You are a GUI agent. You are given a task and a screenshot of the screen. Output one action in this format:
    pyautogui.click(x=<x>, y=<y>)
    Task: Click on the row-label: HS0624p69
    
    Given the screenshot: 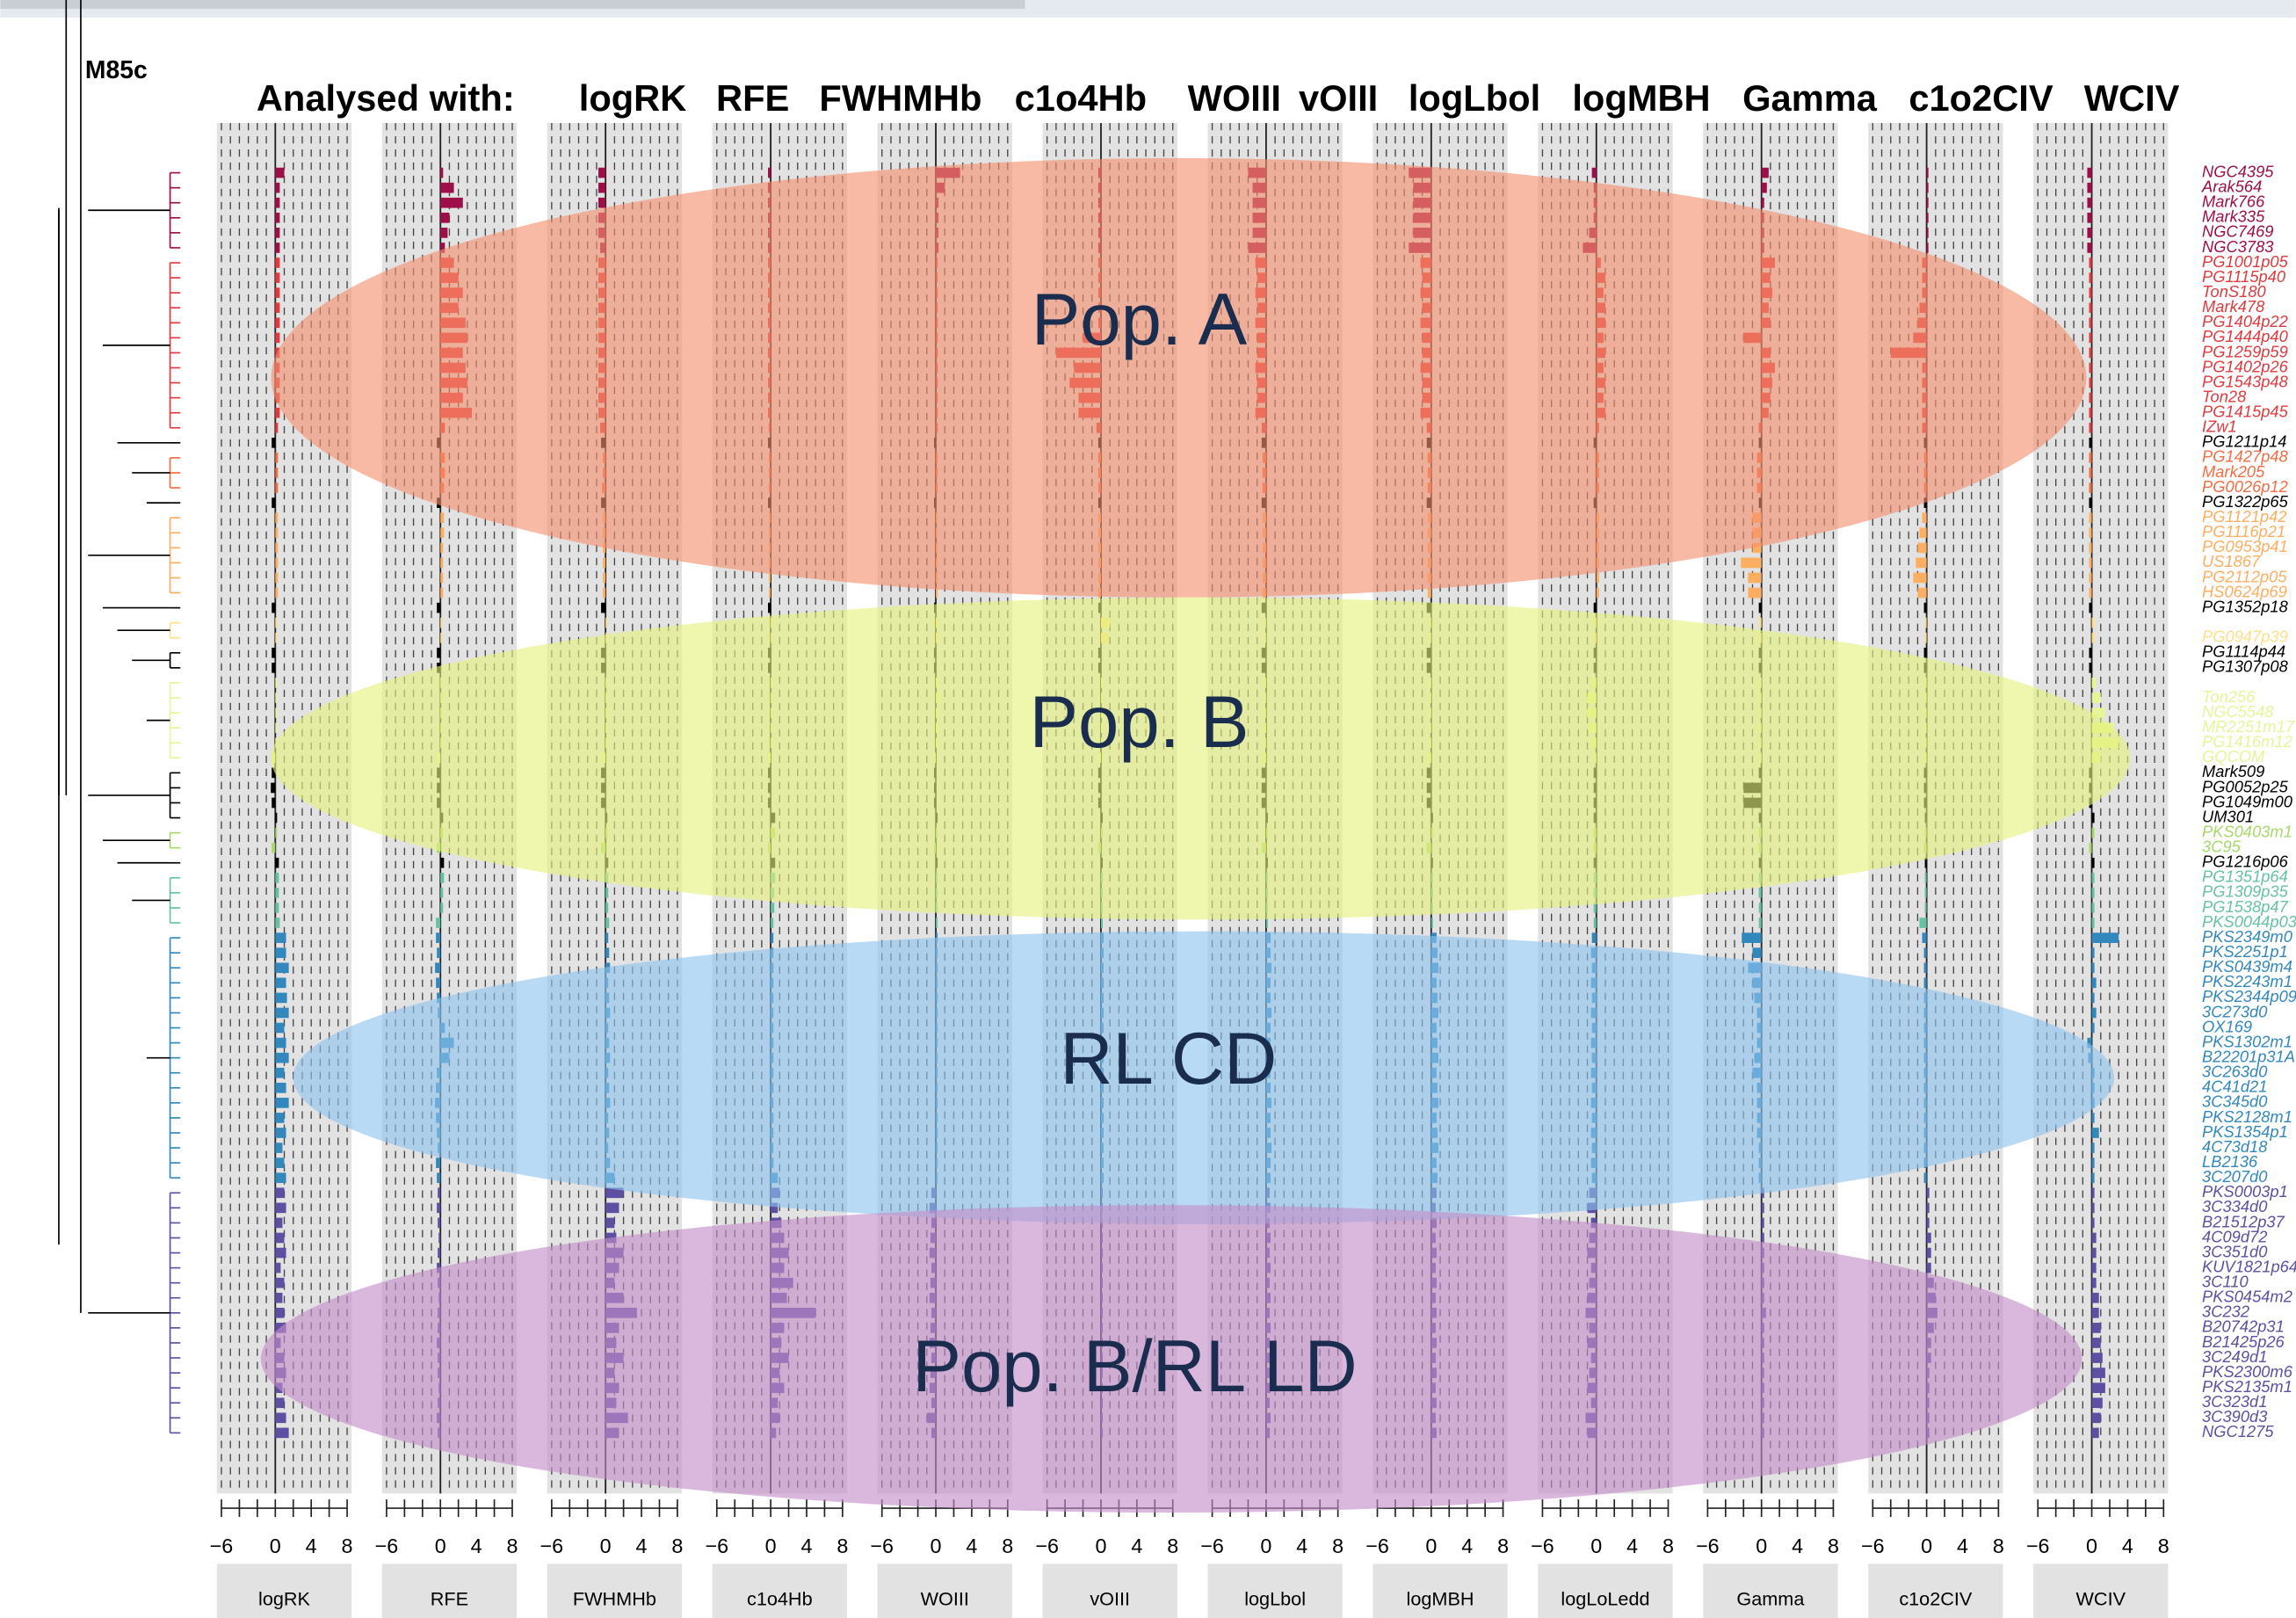 What is the action you would take?
    pyautogui.click(x=2244, y=591)
    